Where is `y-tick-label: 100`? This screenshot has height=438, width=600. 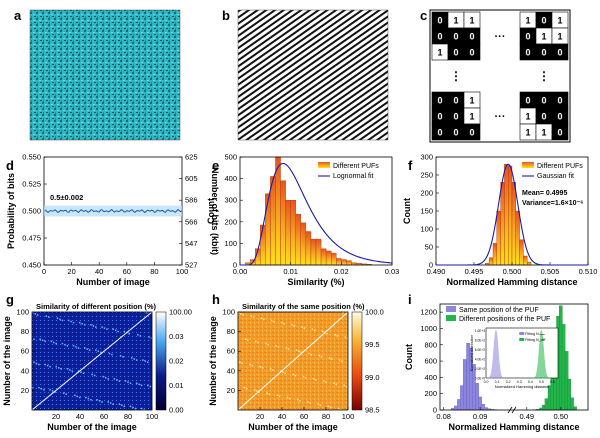
y-tick-label: 100 is located at coordinates (426, 229).